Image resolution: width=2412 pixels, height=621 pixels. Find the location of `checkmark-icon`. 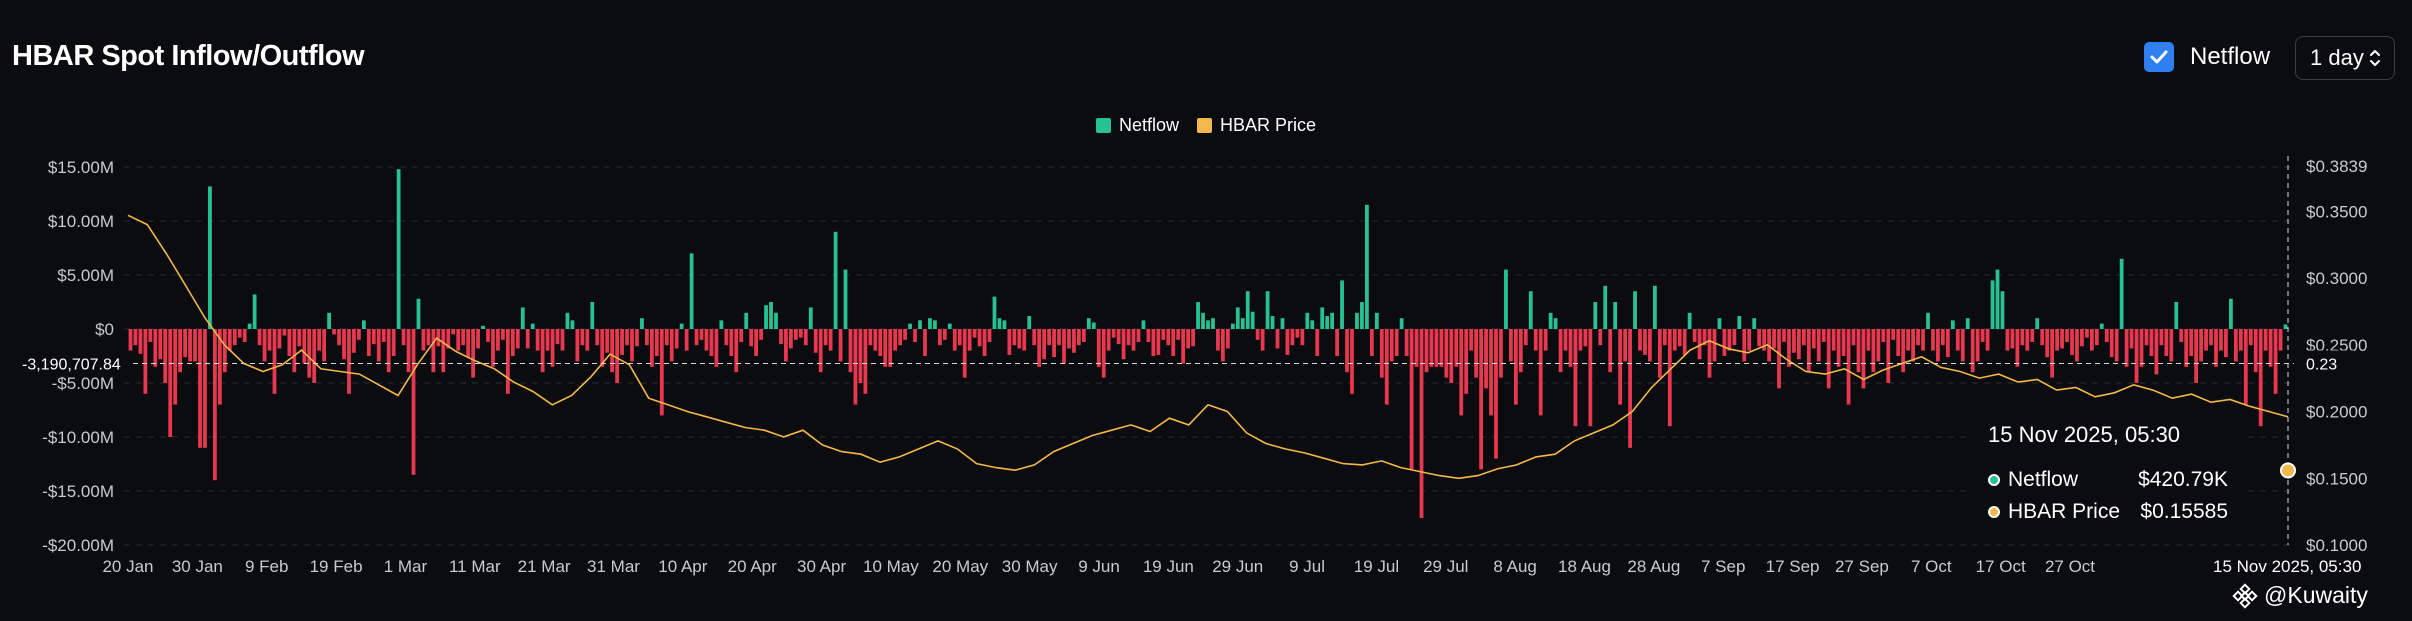

checkmark-icon is located at coordinates (2159, 57).